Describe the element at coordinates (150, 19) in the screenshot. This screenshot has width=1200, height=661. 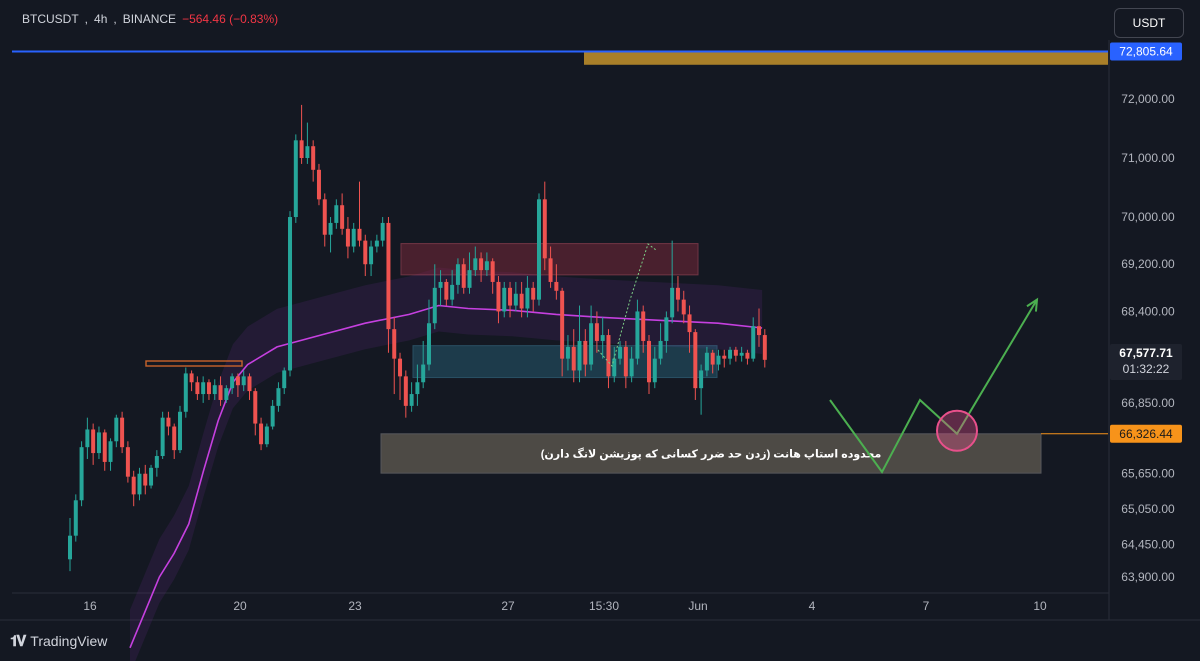
I see `symbol-header: BTCUSDT, 4h, BINANCE −564.46 (−0.83%)` at that location.